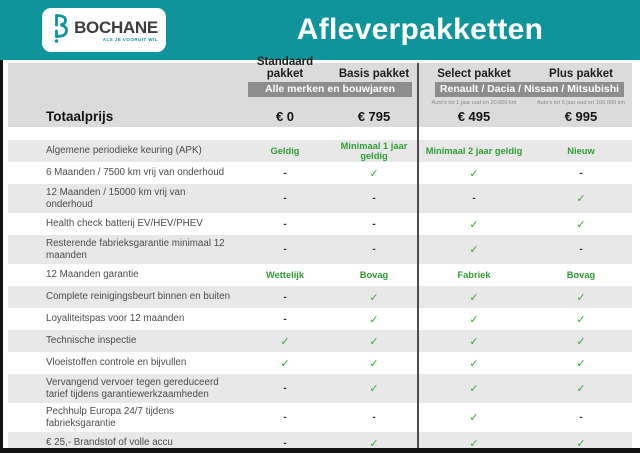 The image size is (640, 453). What do you see at coordinates (285, 68) in the screenshot?
I see `package-column-header-standaard: Standaard pakket` at bounding box center [285, 68].